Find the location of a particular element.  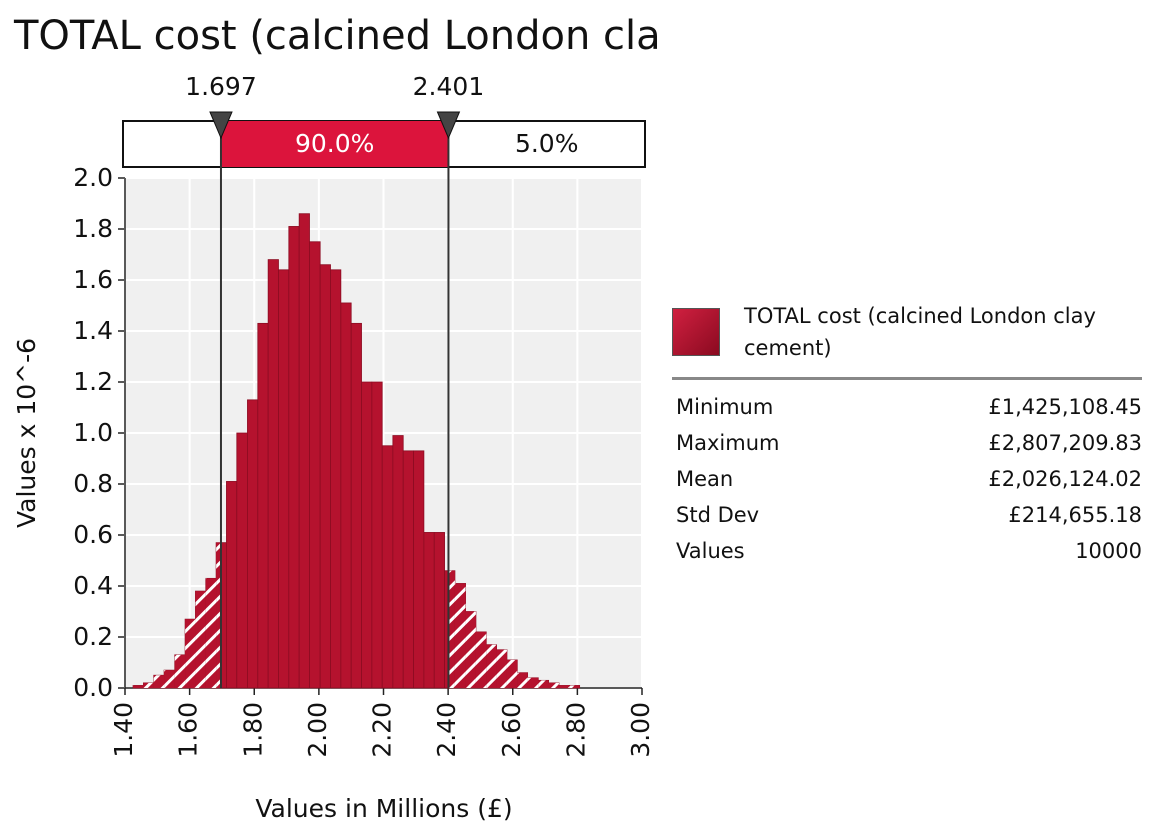

y-tick-label: 1.4 is located at coordinates (93, 330).